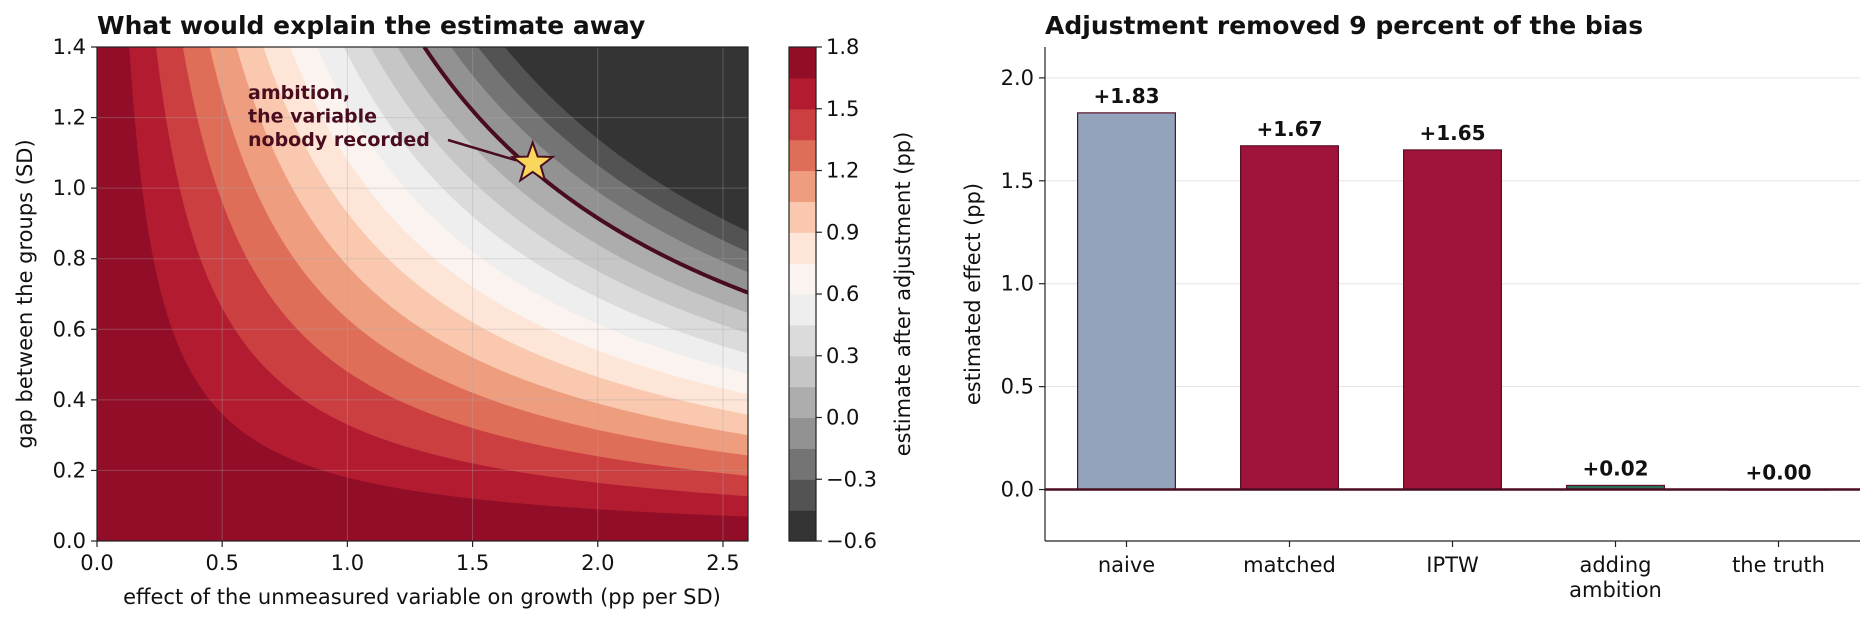 Image resolution: width=1870 pixels, height=625 pixels. I want to click on y-tick-label-0: 0.0, so click(69, 541).